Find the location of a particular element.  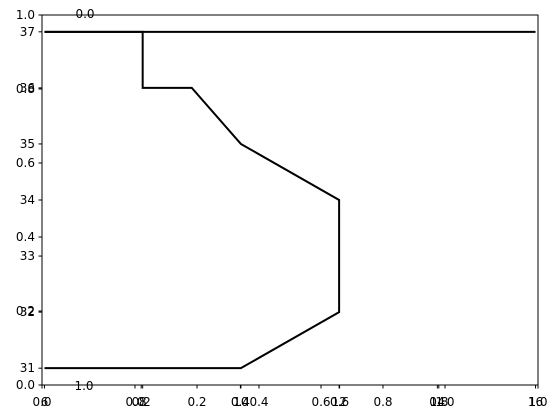

top-tick-label: 0.0 is located at coordinates (84, 14).